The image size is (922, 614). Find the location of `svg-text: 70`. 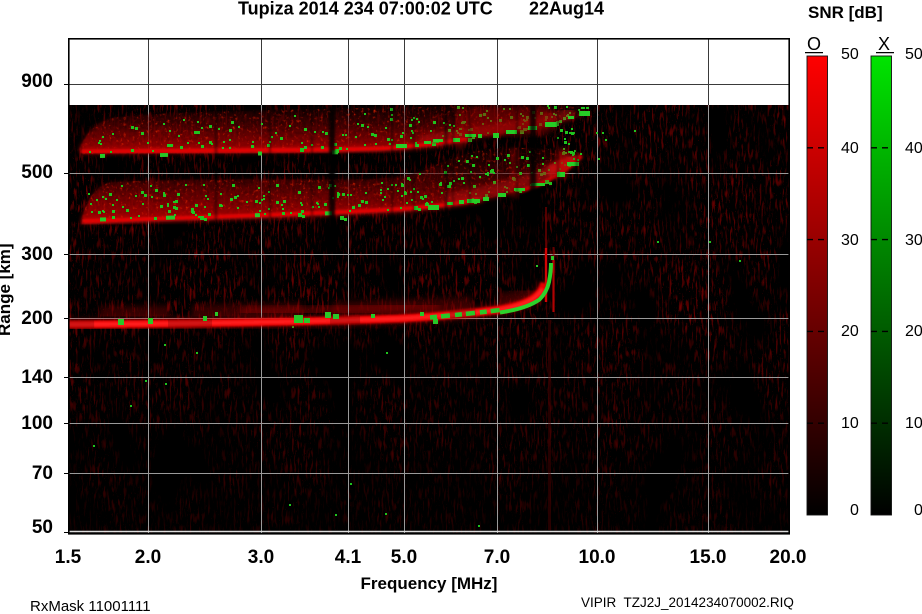

svg-text: 70 is located at coordinates (42, 473).